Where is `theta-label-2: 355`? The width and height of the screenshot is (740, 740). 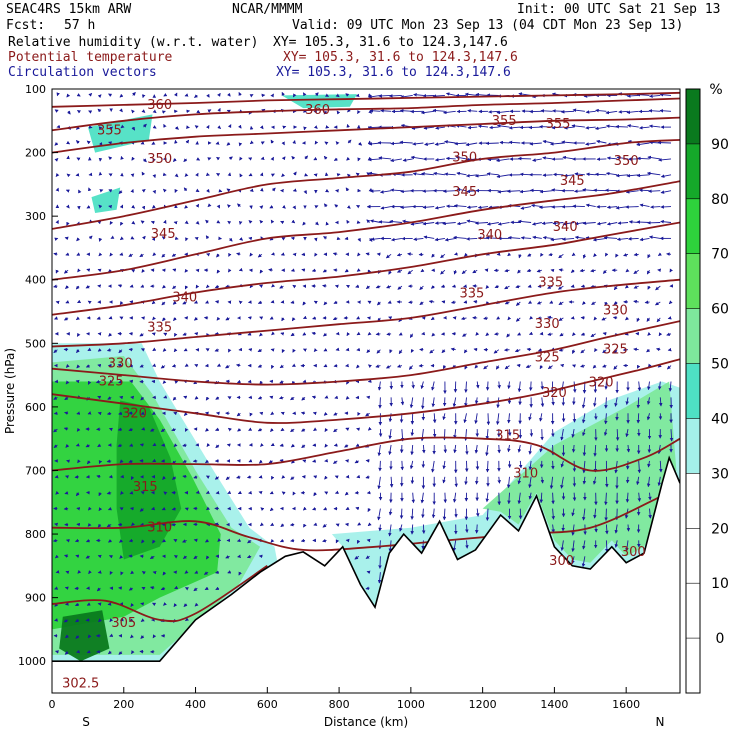 theta-label-2: 355 is located at coordinates (109, 130).